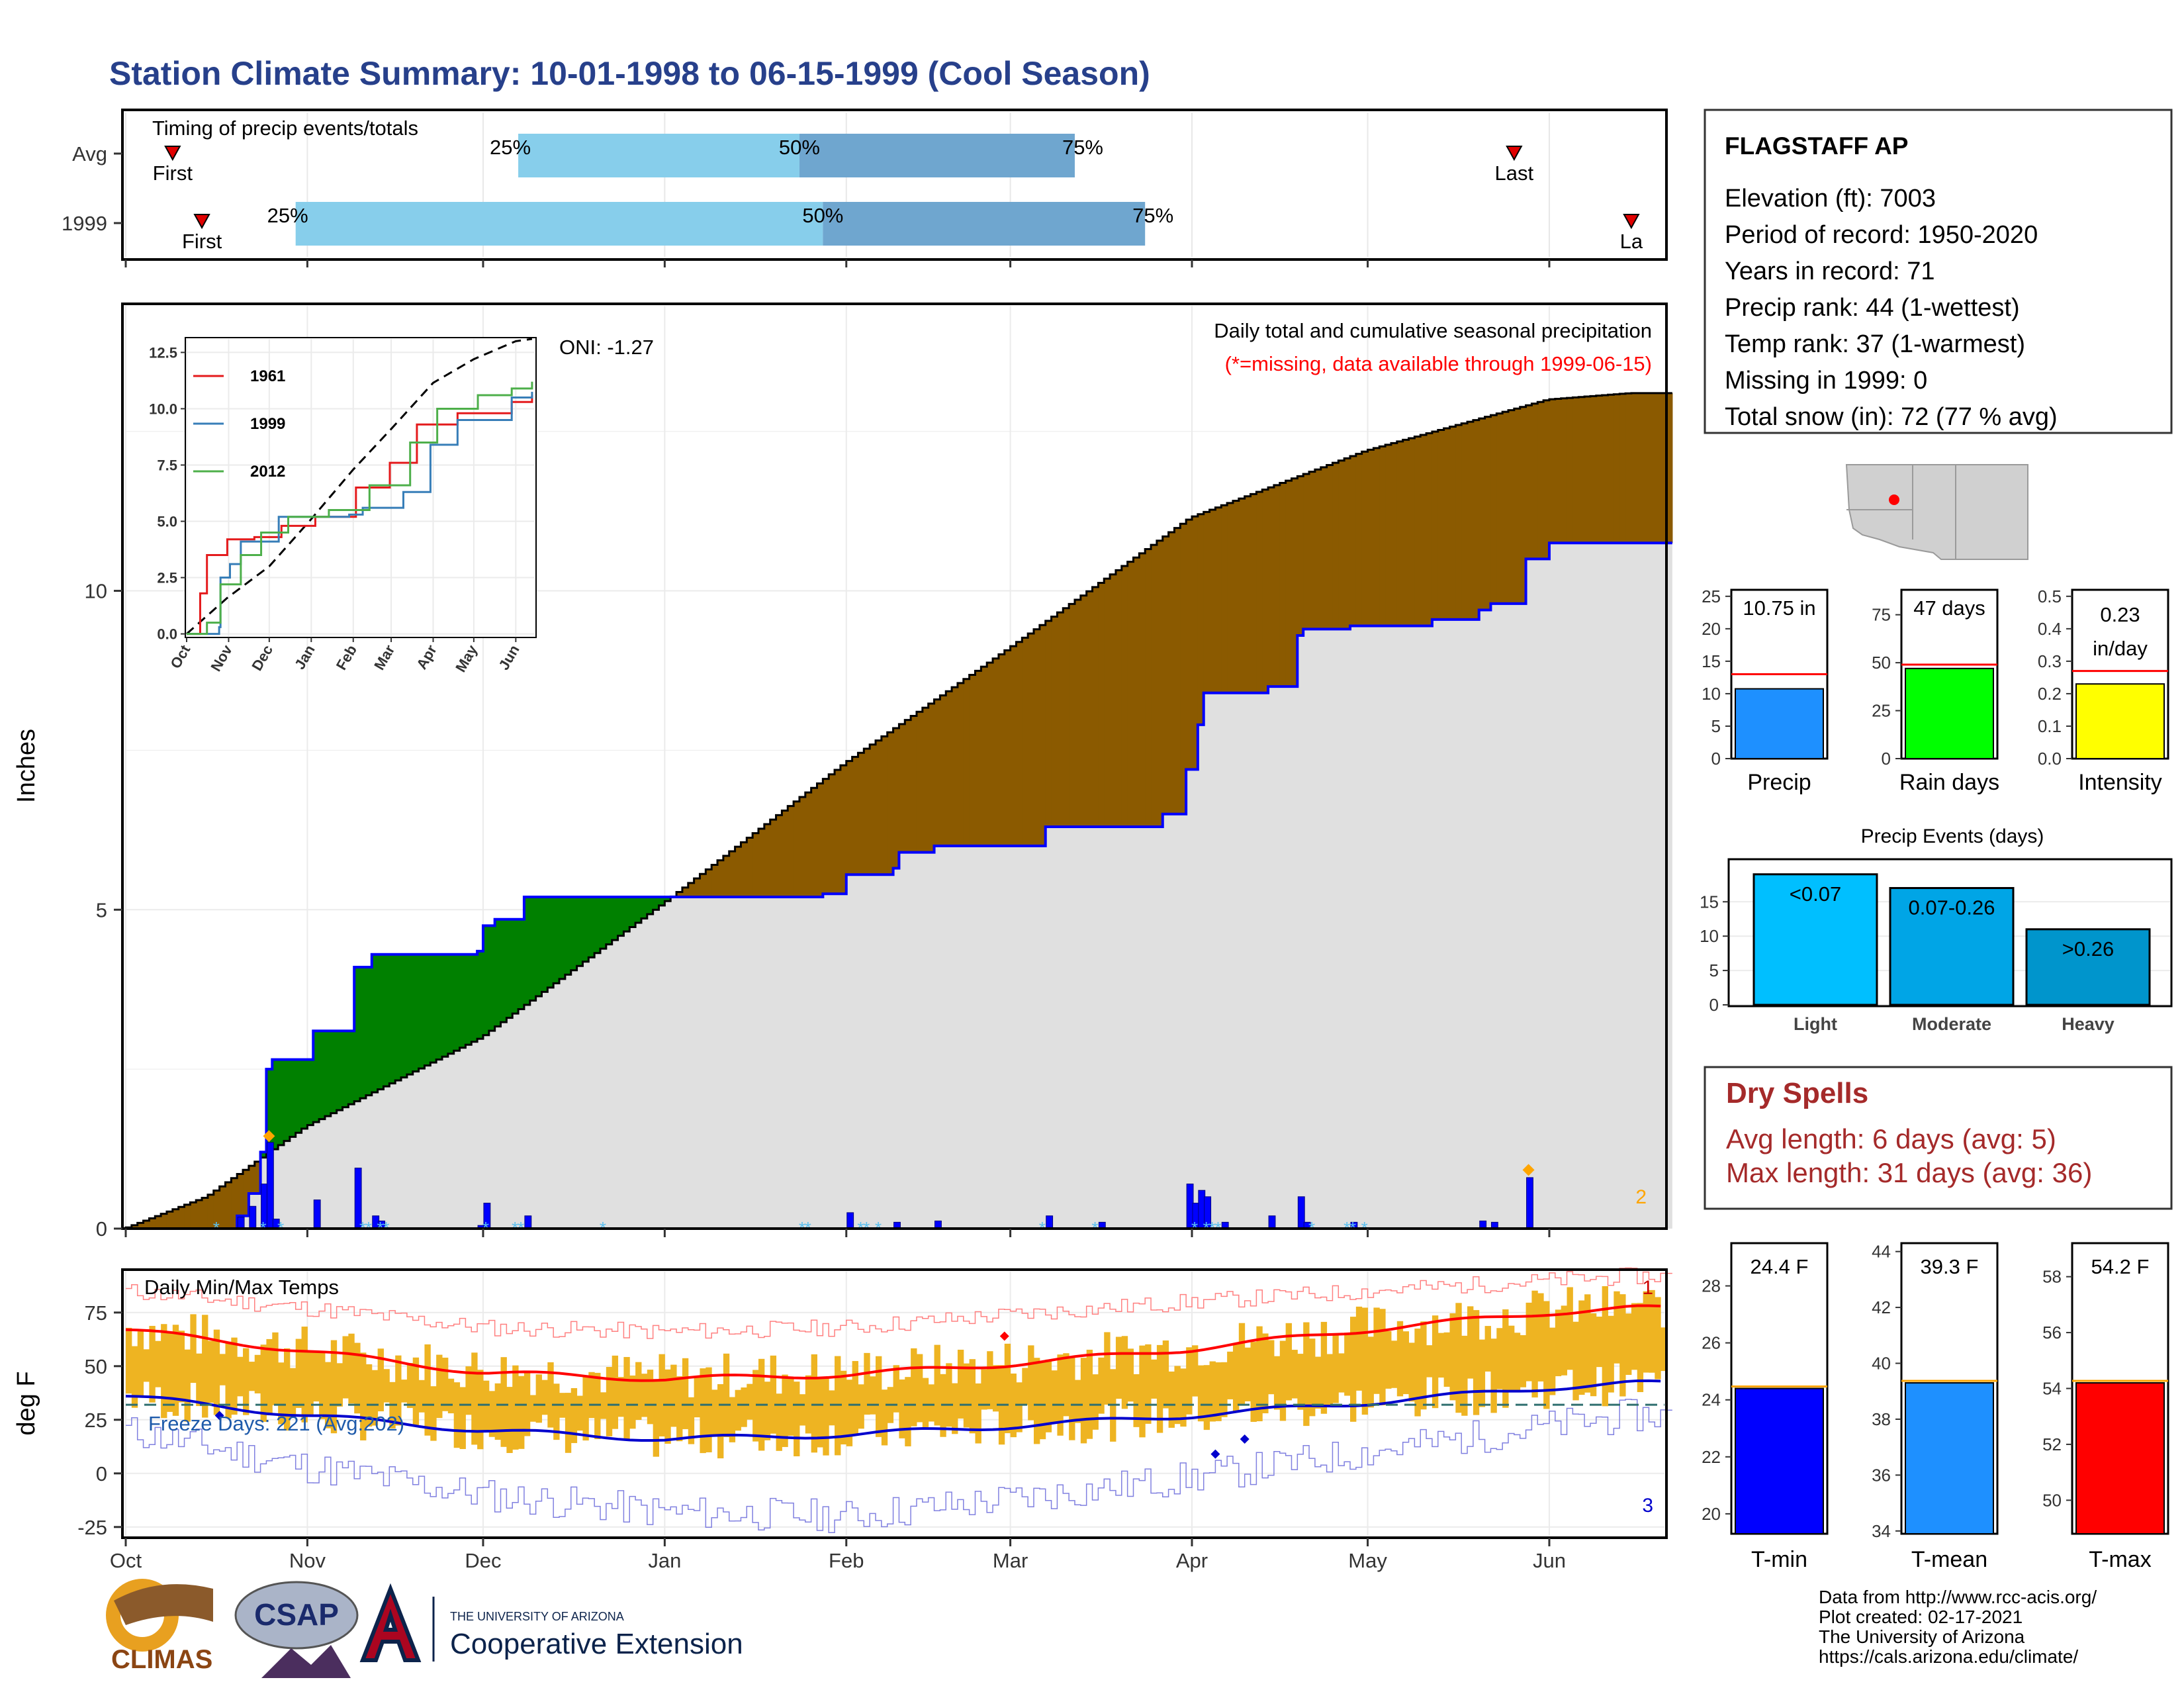  What do you see at coordinates (101, 909) in the screenshot?
I see `precip-y-tick-label: 5` at bounding box center [101, 909].